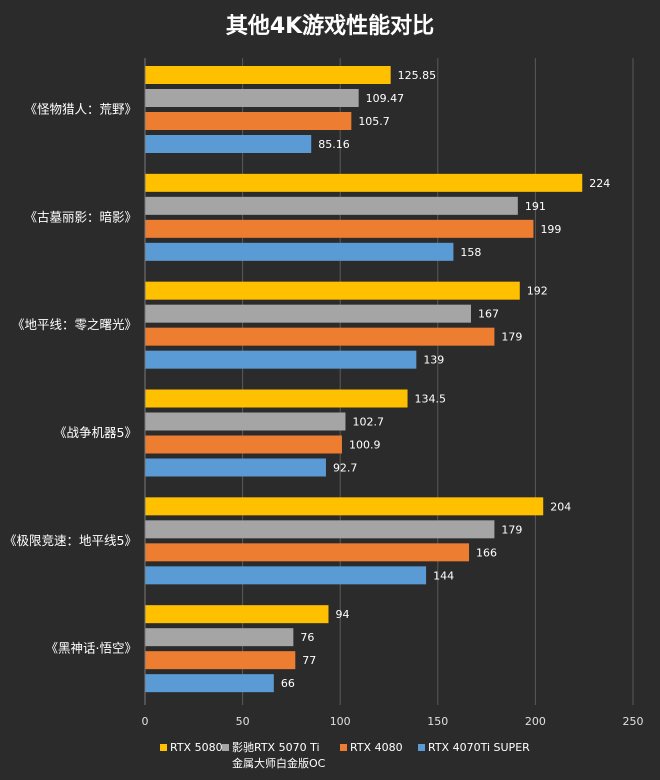 Image resolution: width=660 pixels, height=780 pixels. Describe the element at coordinates (74, 324) in the screenshot. I see `category-label: 《地平线：零之曙光》` at that location.